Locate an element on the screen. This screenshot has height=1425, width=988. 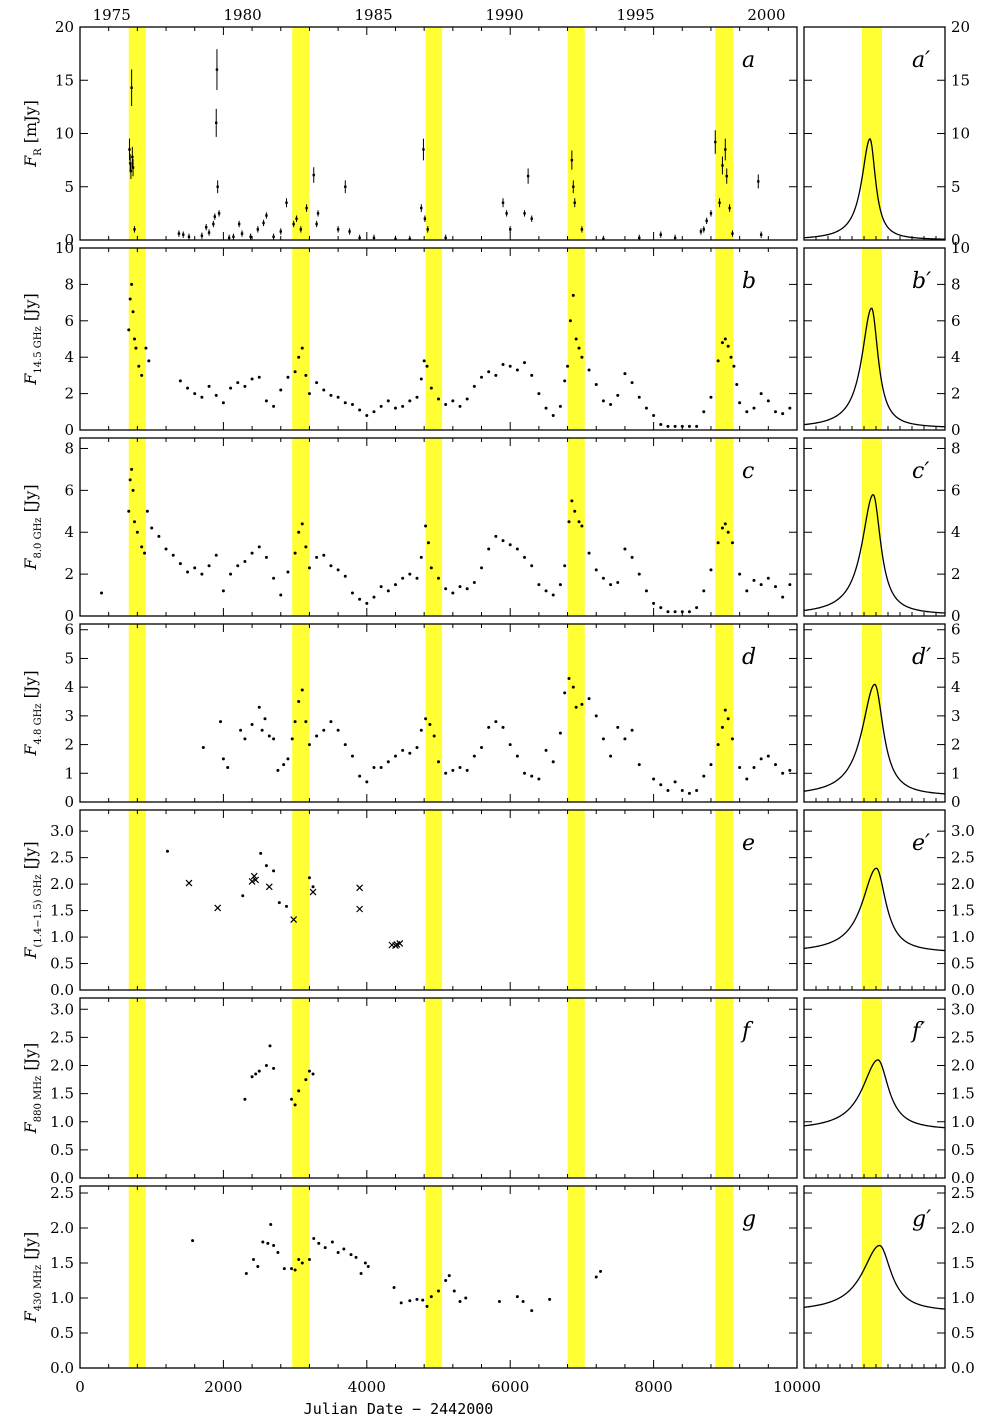
y-tick-label-right: 6 is located at coordinates (956, 630).